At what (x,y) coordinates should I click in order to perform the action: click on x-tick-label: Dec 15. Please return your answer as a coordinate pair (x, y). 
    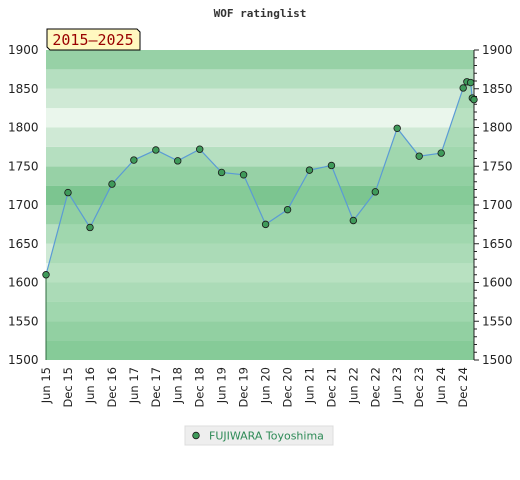
    Looking at the image, I should click on (68, 387).